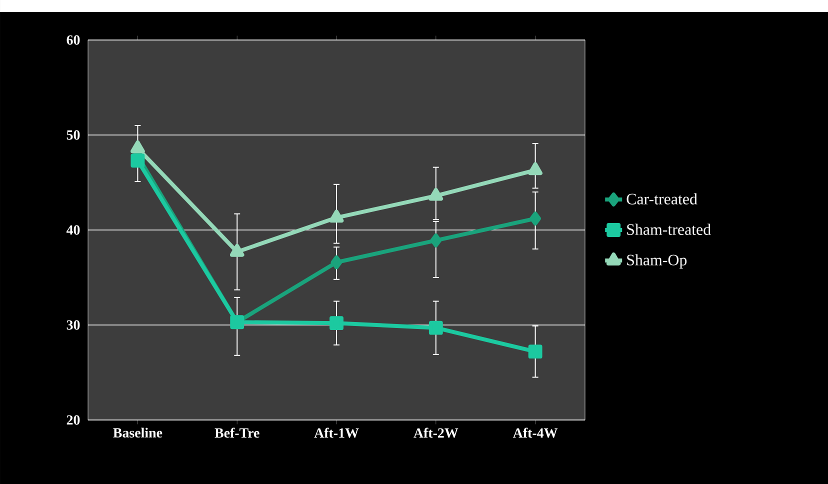 This screenshot has width=828, height=484. Describe the element at coordinates (535, 433) in the screenshot. I see `x-tick-label: Aft-4W` at that location.